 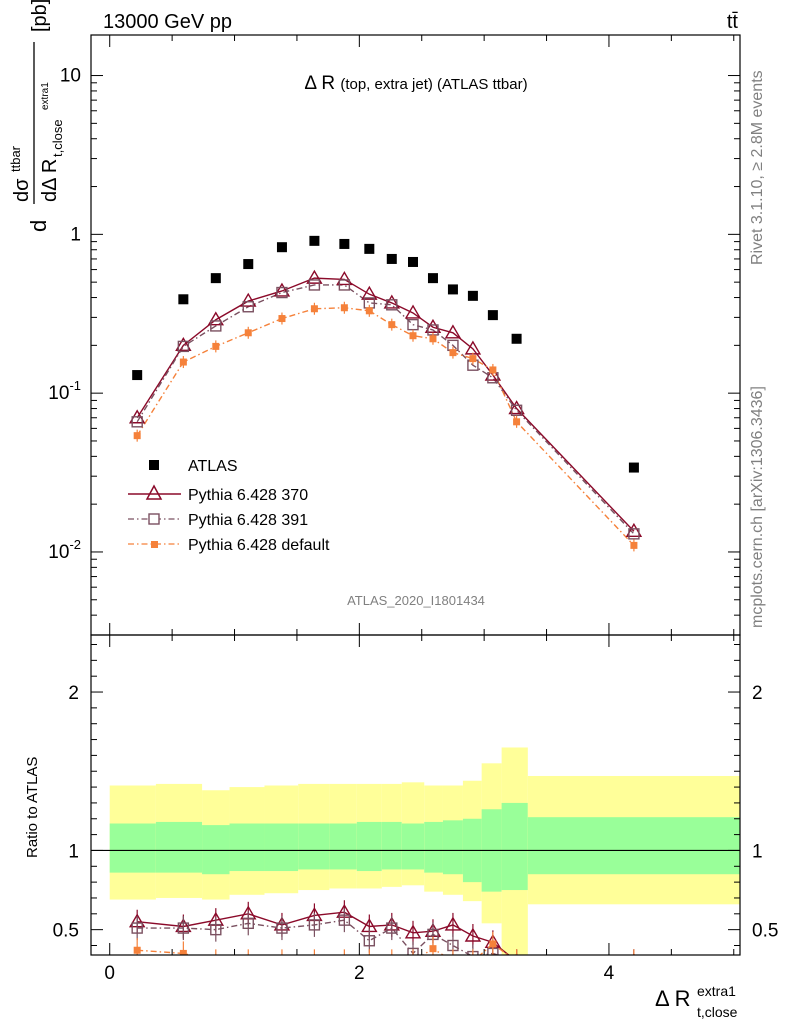 What do you see at coordinates (319, 83) in the screenshot?
I see `plot-title-main: Δ R` at bounding box center [319, 83].